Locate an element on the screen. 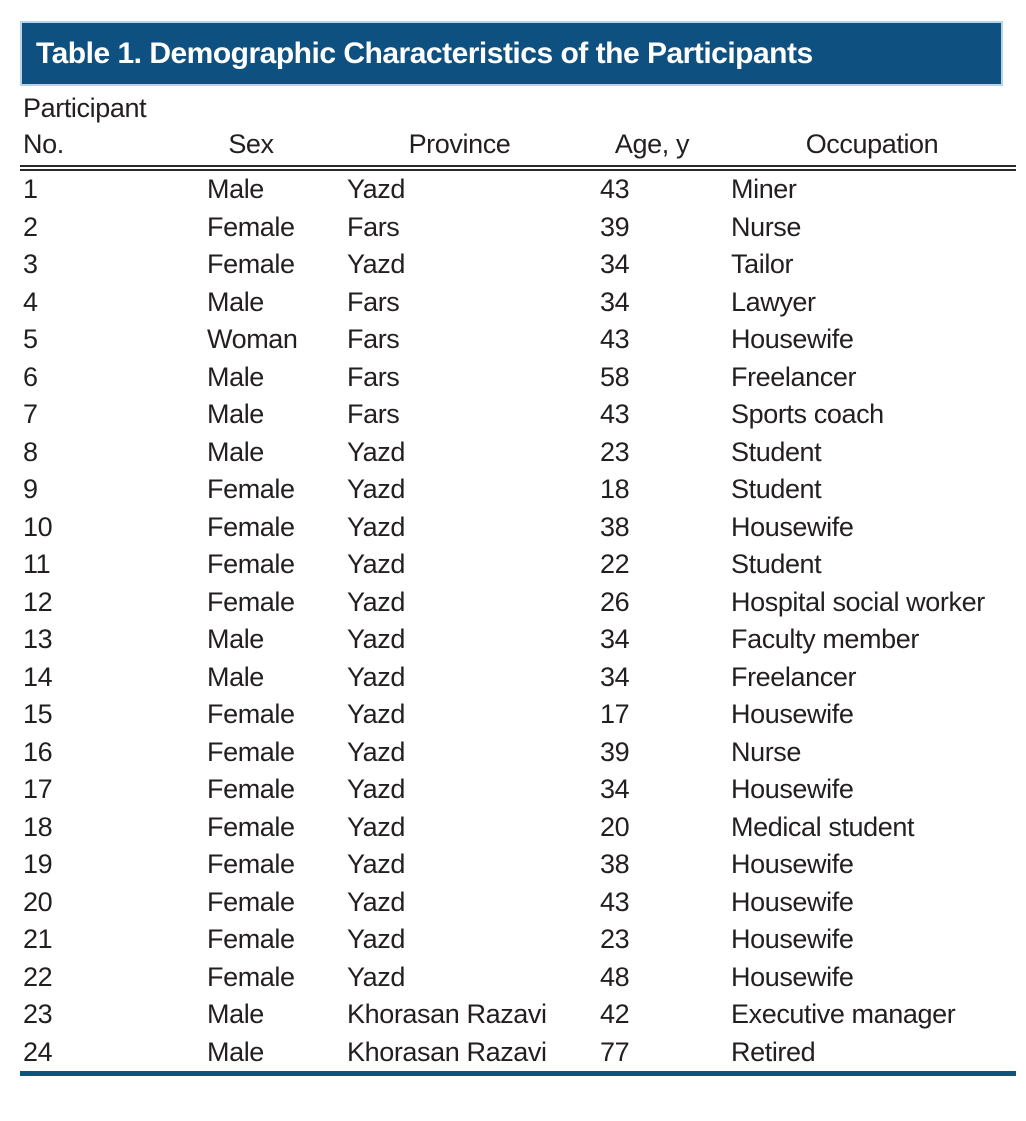  table-cell-age: 42 is located at coordinates (615, 1014).